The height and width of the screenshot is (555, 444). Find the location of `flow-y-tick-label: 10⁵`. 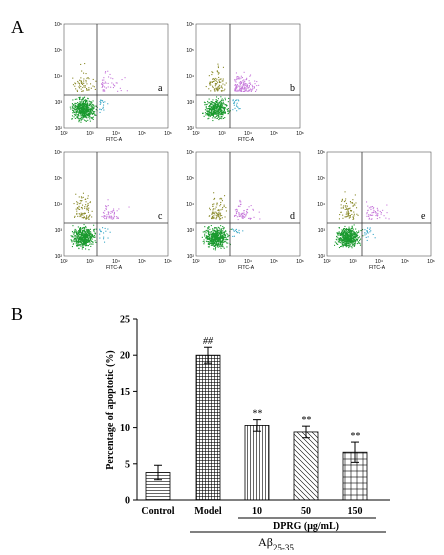

flow-y-tick-label: 10⁵ is located at coordinates (58, 179).